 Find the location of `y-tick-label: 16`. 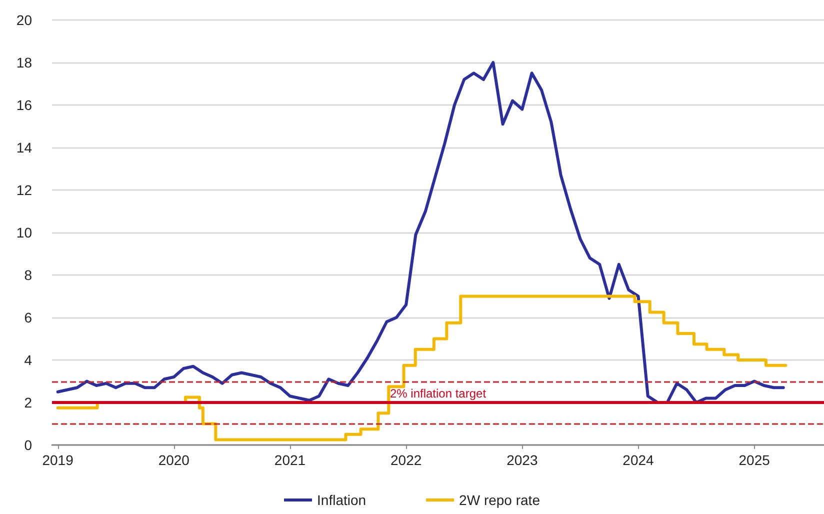

y-tick-label: 16 is located at coordinates (24, 105).